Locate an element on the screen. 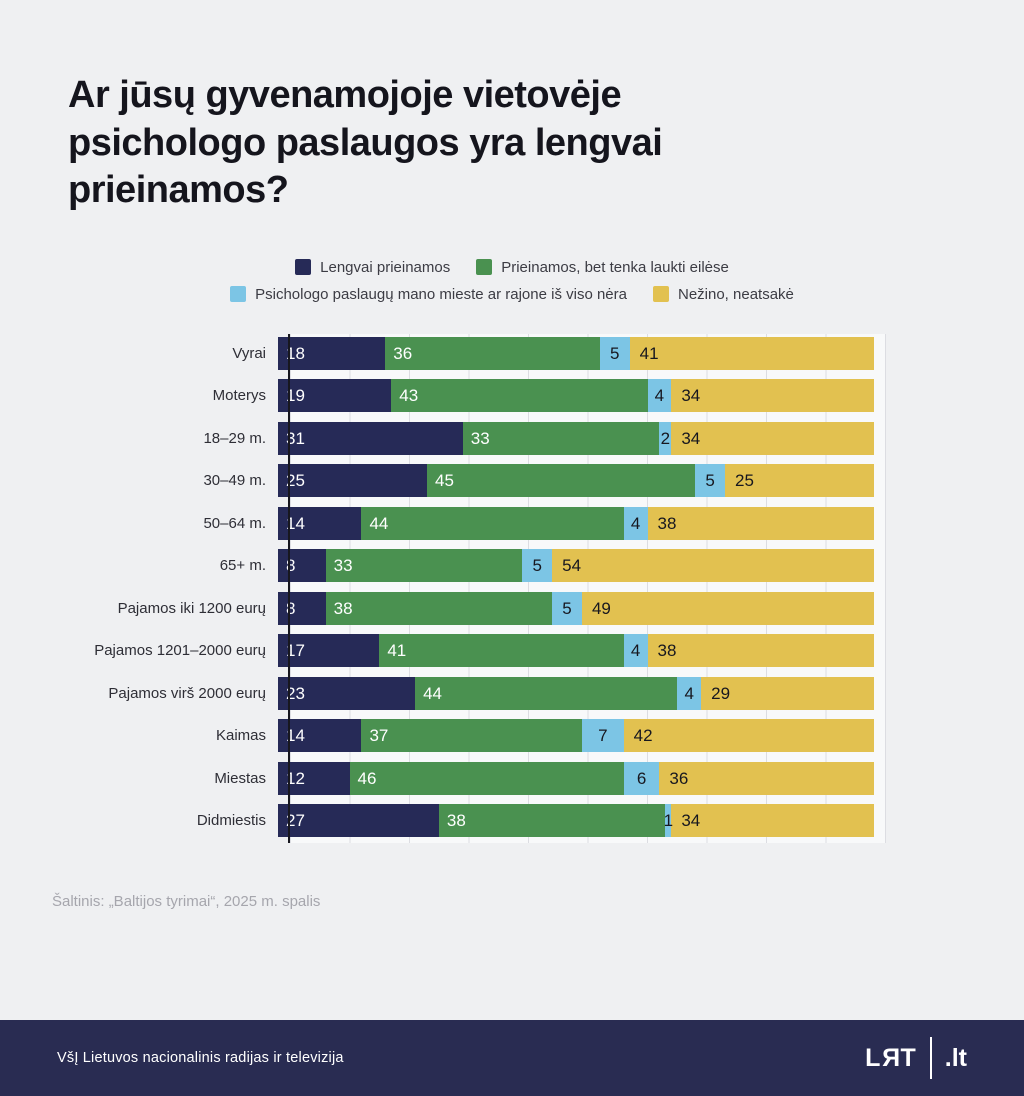 The width and height of the screenshot is (1024, 1096). stacked-bar: 14 44 4 38 is located at coordinates (576, 523).